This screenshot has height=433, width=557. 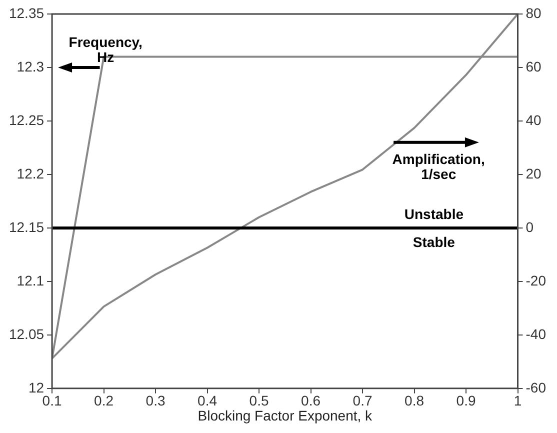 What do you see at coordinates (30, 280) in the screenshot?
I see `y-tick-label: 12.1` at bounding box center [30, 280].